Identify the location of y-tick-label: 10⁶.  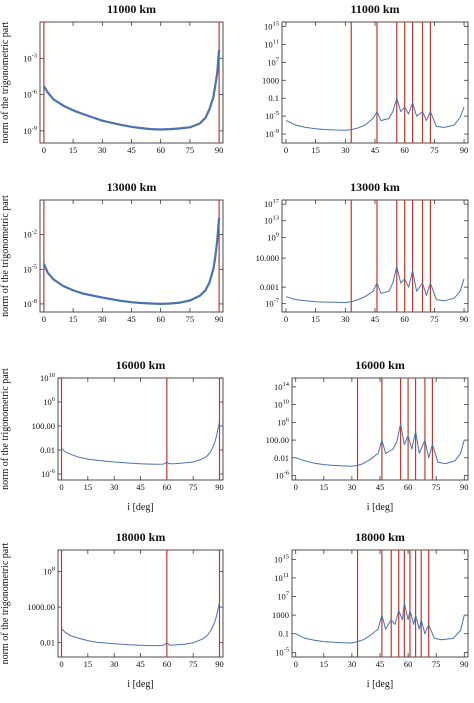
(283, 421).